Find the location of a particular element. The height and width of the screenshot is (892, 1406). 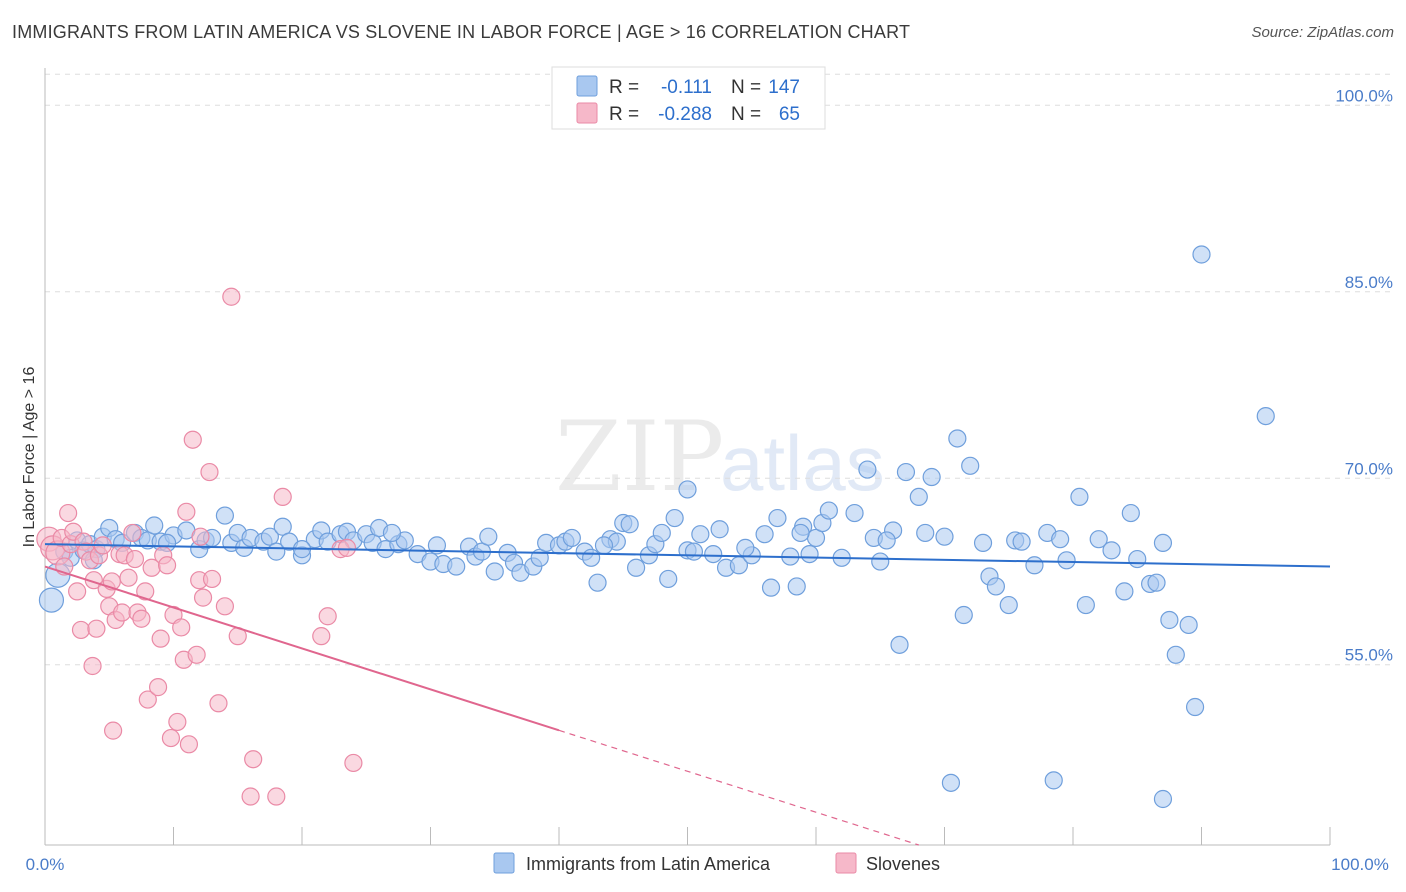

series-legend-label-2: Slovenes is located at coordinates (903, 864).